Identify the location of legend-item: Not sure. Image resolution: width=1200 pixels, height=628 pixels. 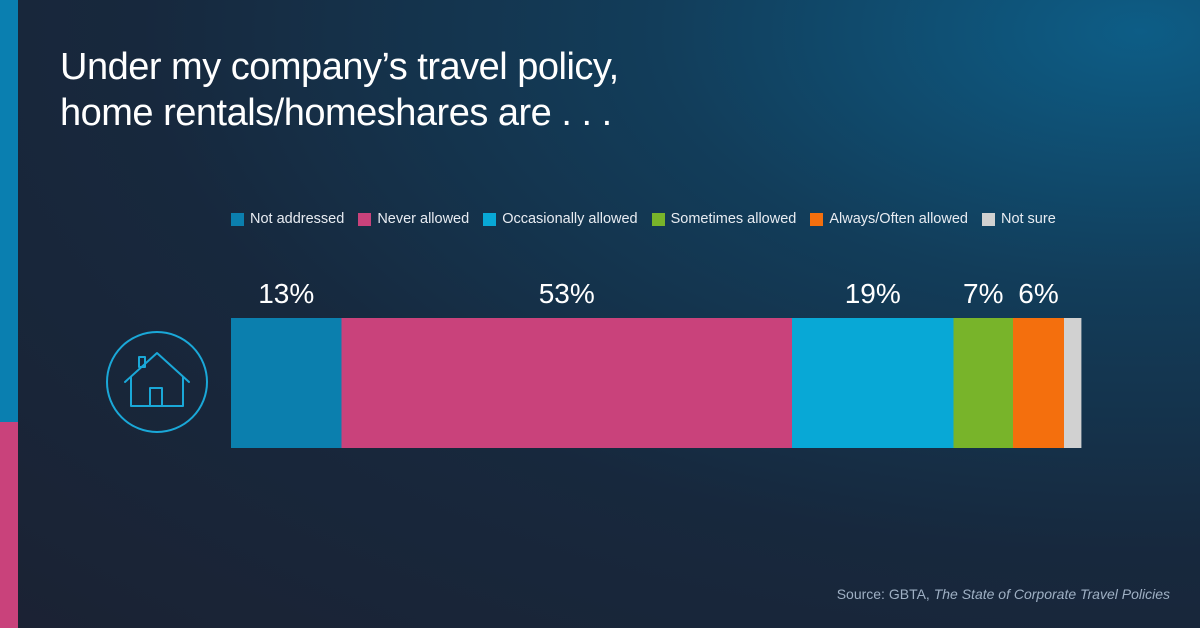
(1018, 219).